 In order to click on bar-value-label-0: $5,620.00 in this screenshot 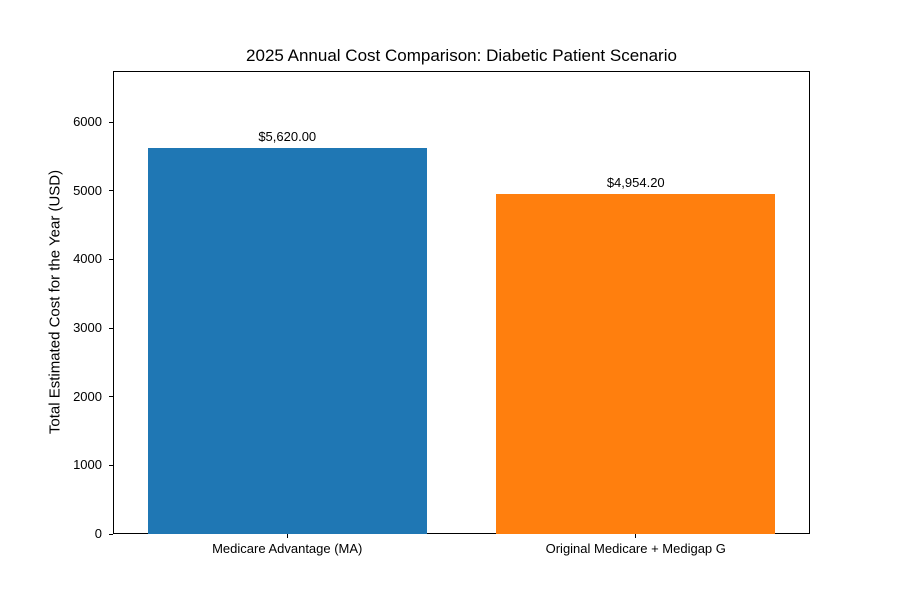, I will do `click(287, 137)`.